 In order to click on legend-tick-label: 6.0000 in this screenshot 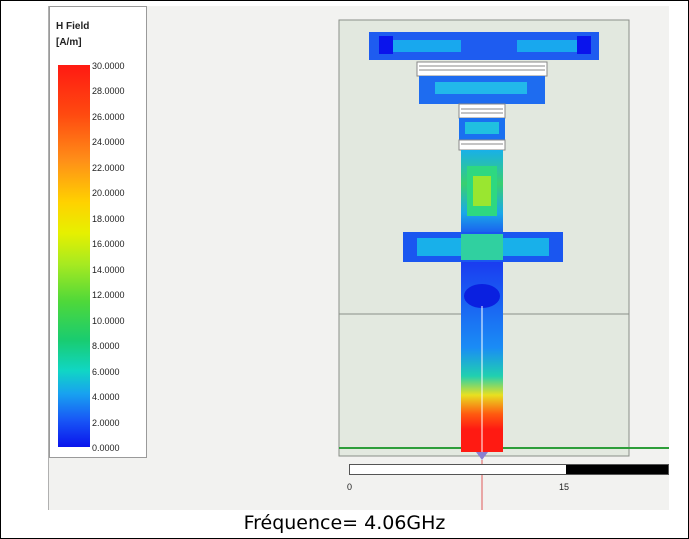, I will do `click(106, 371)`.